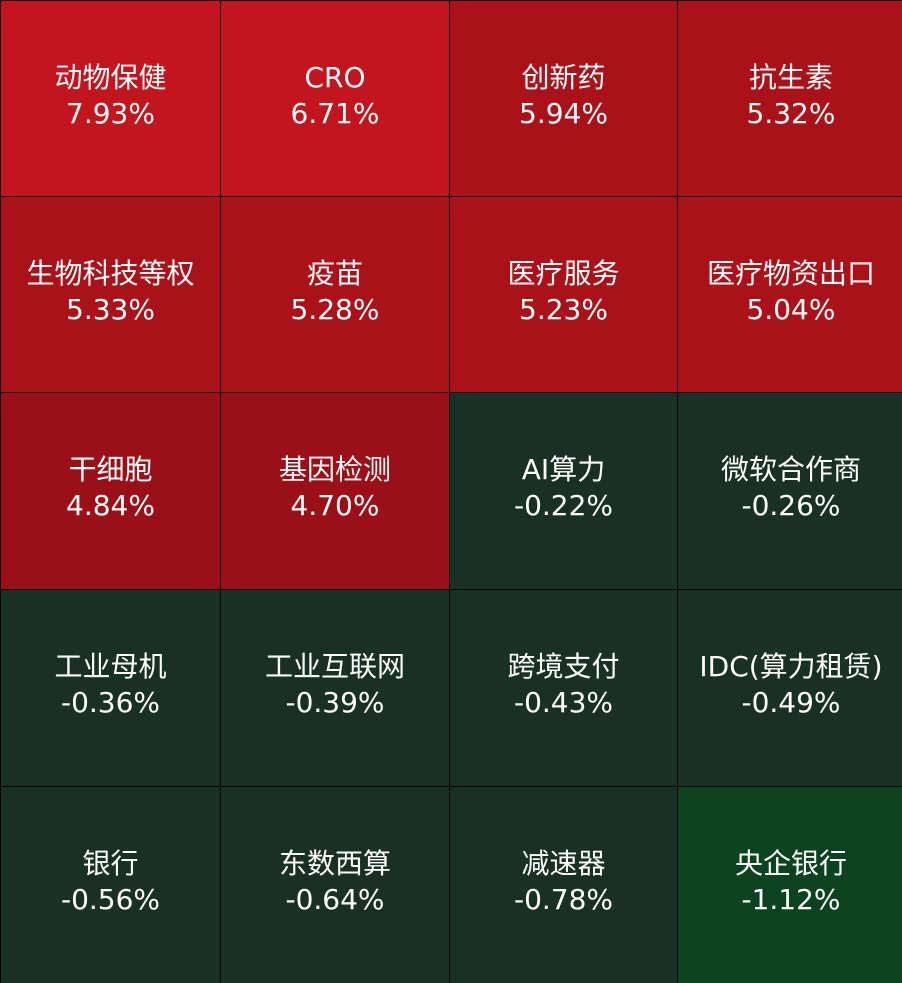 Image resolution: width=902 pixels, height=983 pixels. I want to click on heatmap-cell-4: 生物科技等权 5.33%, so click(110, 294).